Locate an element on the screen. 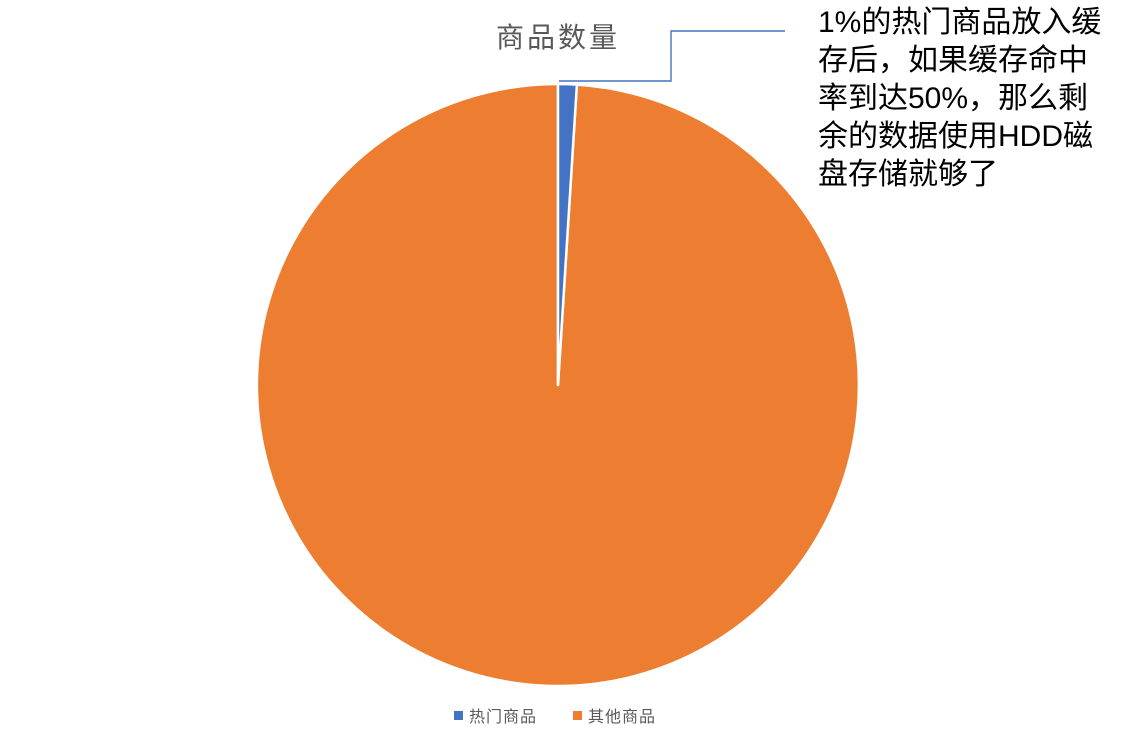  legend-item-other-products: 其他商品 is located at coordinates (614, 715).